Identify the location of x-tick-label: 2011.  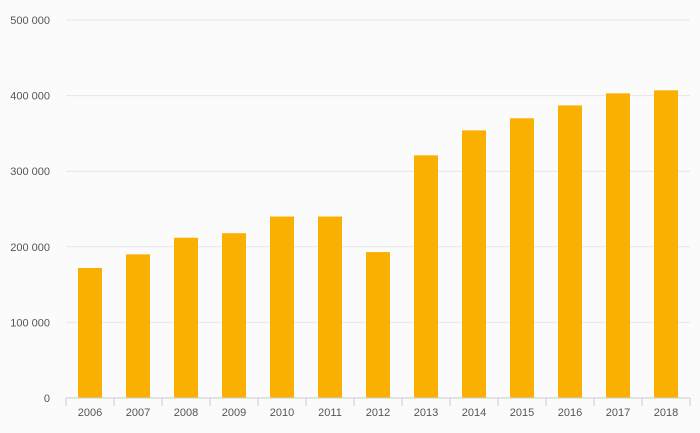
(330, 413).